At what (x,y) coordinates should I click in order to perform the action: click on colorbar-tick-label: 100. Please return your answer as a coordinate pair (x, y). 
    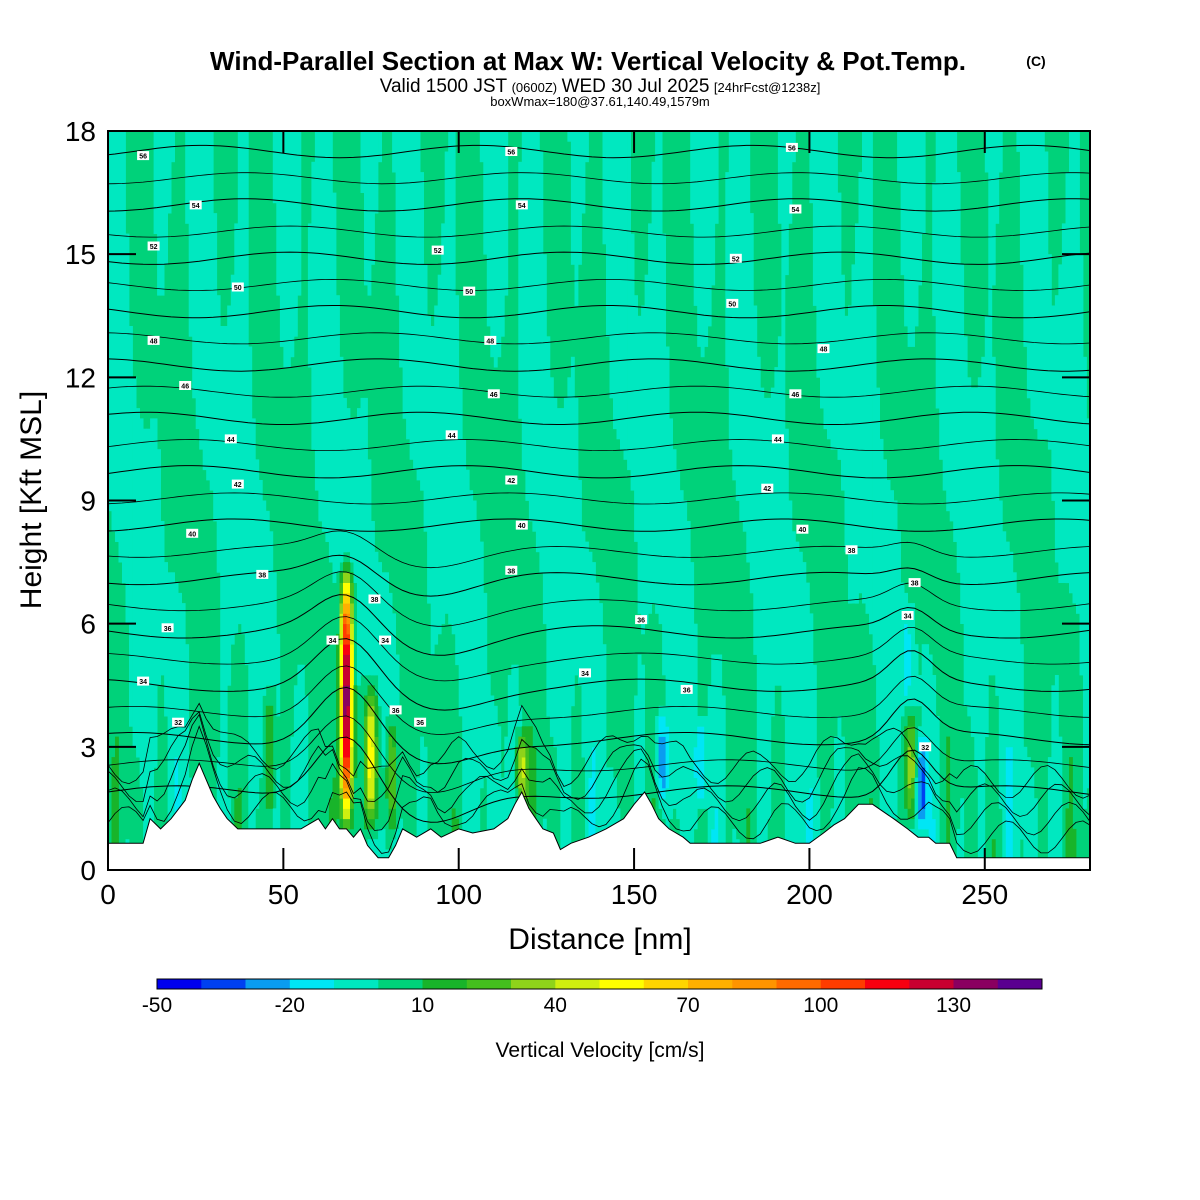
    Looking at the image, I should click on (820, 1005).